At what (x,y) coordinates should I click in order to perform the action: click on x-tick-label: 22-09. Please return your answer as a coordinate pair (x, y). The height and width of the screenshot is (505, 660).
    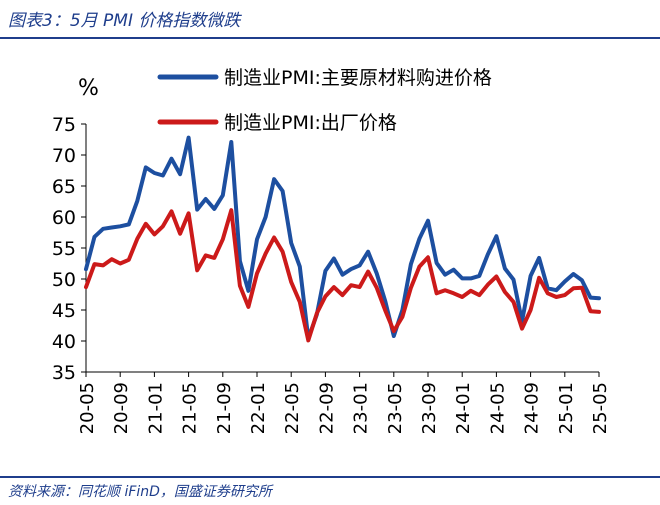
    Looking at the image, I should click on (326, 408).